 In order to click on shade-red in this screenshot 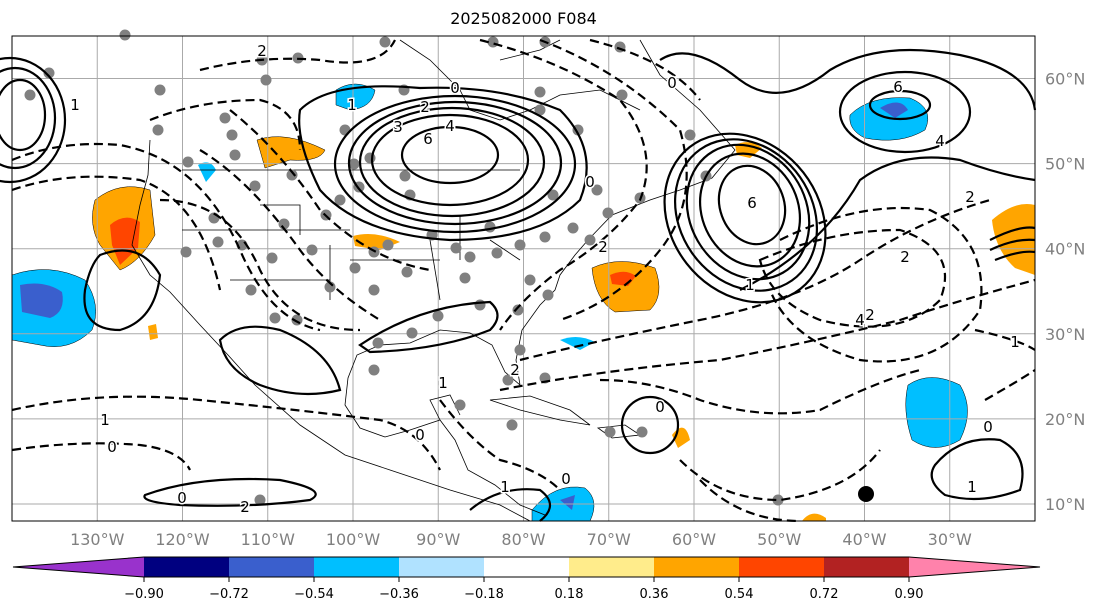, I will do `click(125, 241)`.